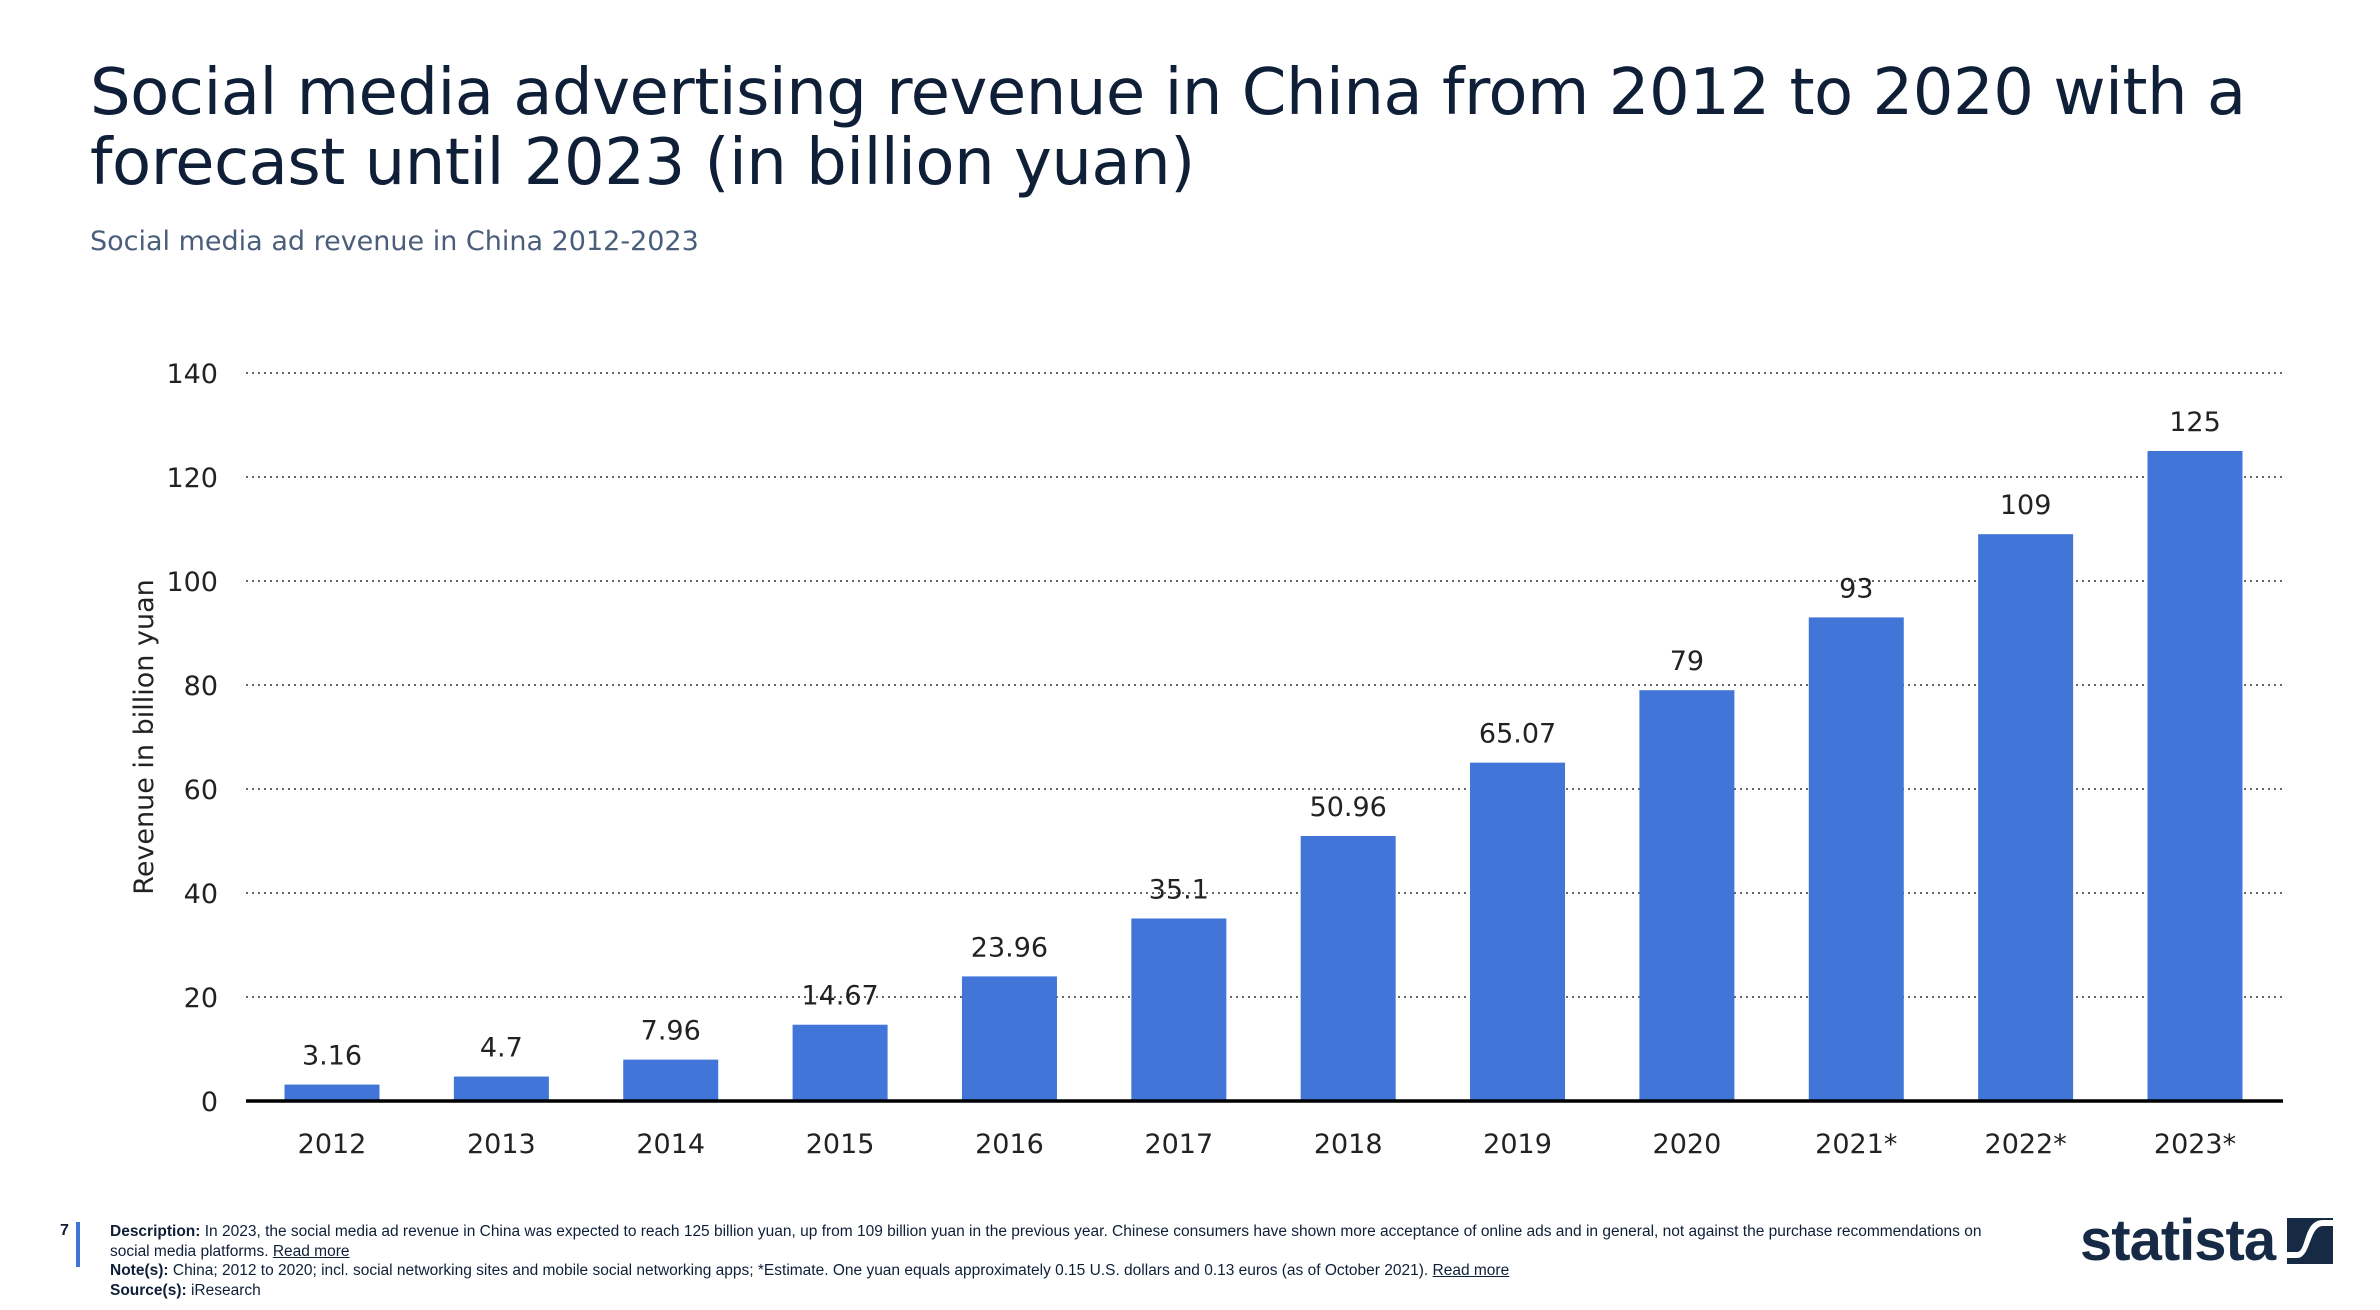  What do you see at coordinates (501, 1088) in the screenshot?
I see `bar-2013` at bounding box center [501, 1088].